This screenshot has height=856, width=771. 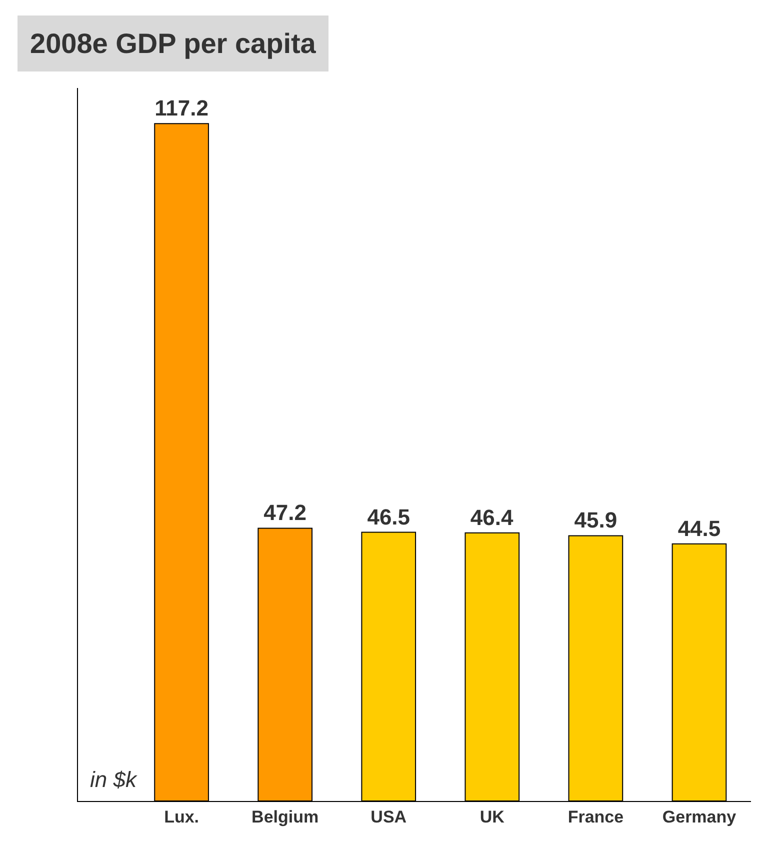 I want to click on annotation: in $k, so click(x=114, y=779).